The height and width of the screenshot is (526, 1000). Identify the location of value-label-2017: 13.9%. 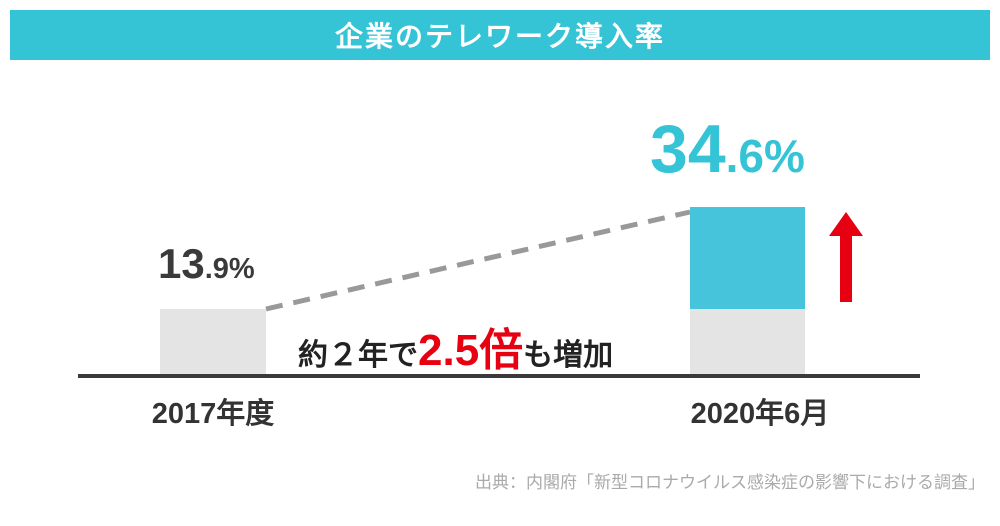
(206, 264).